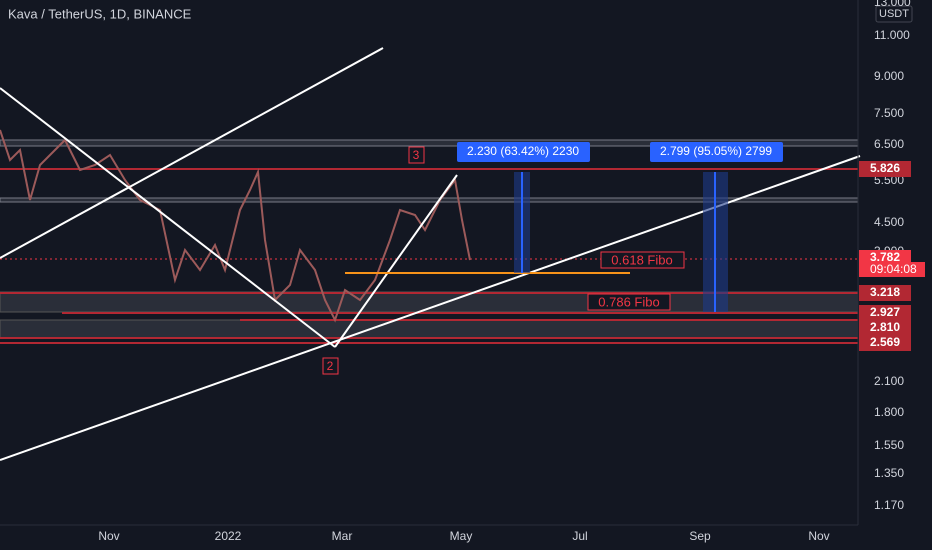 The image size is (932, 550). I want to click on fibo-label: 0.618 Fibo, so click(641, 259).